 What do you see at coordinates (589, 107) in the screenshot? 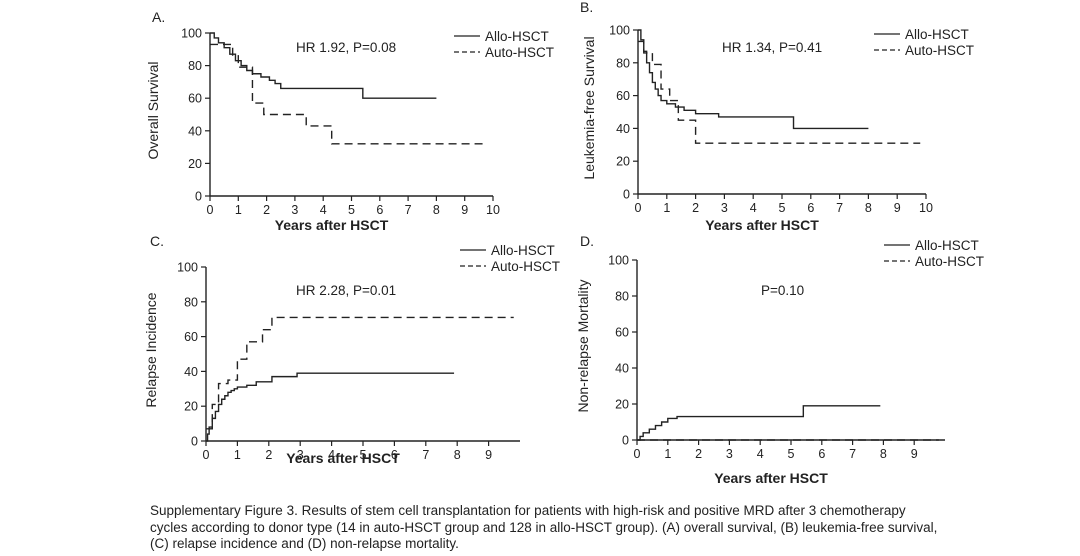
I see `y-axis-label: Leukemia-free Survival` at bounding box center [589, 107].